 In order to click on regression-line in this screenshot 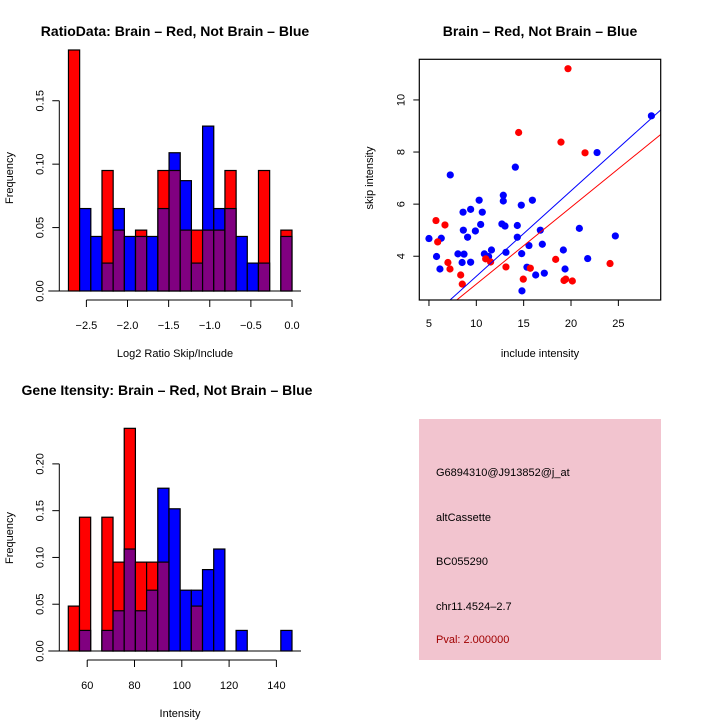, I will do `click(558, 217)`.